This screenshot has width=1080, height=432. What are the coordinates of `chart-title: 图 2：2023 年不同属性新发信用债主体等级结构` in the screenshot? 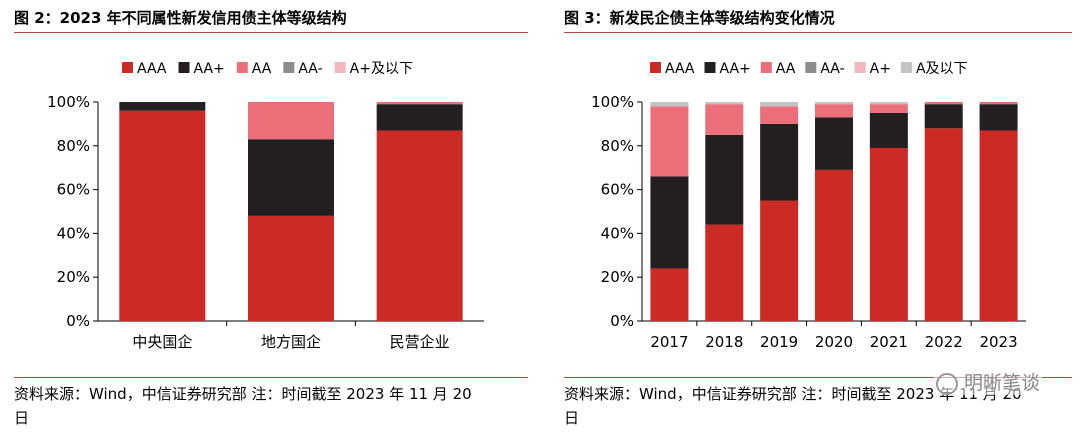 It's located at (180, 18).